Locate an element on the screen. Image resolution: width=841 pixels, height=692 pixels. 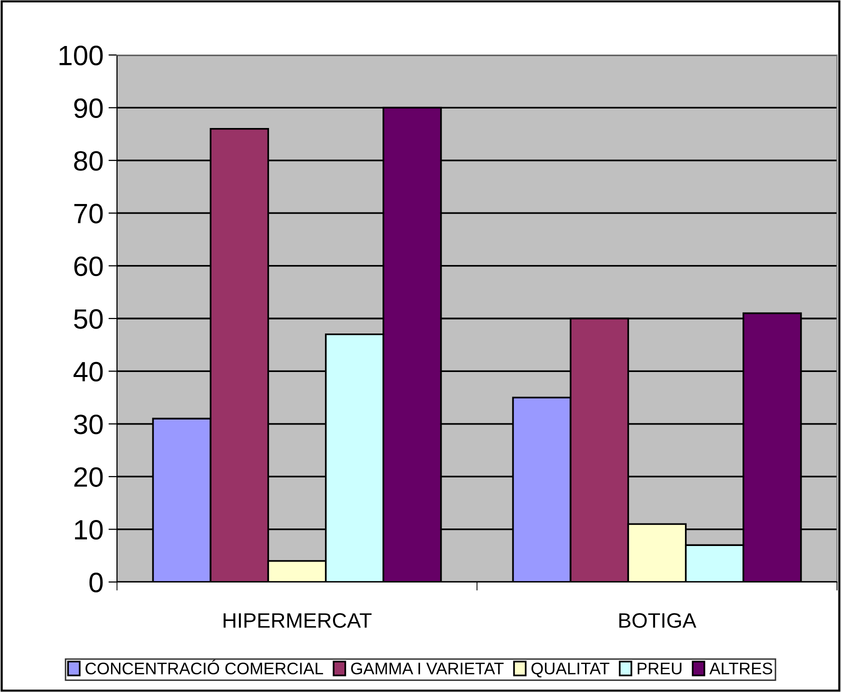
x-tick-label: HIPERMERCAT is located at coordinates (298, 620).